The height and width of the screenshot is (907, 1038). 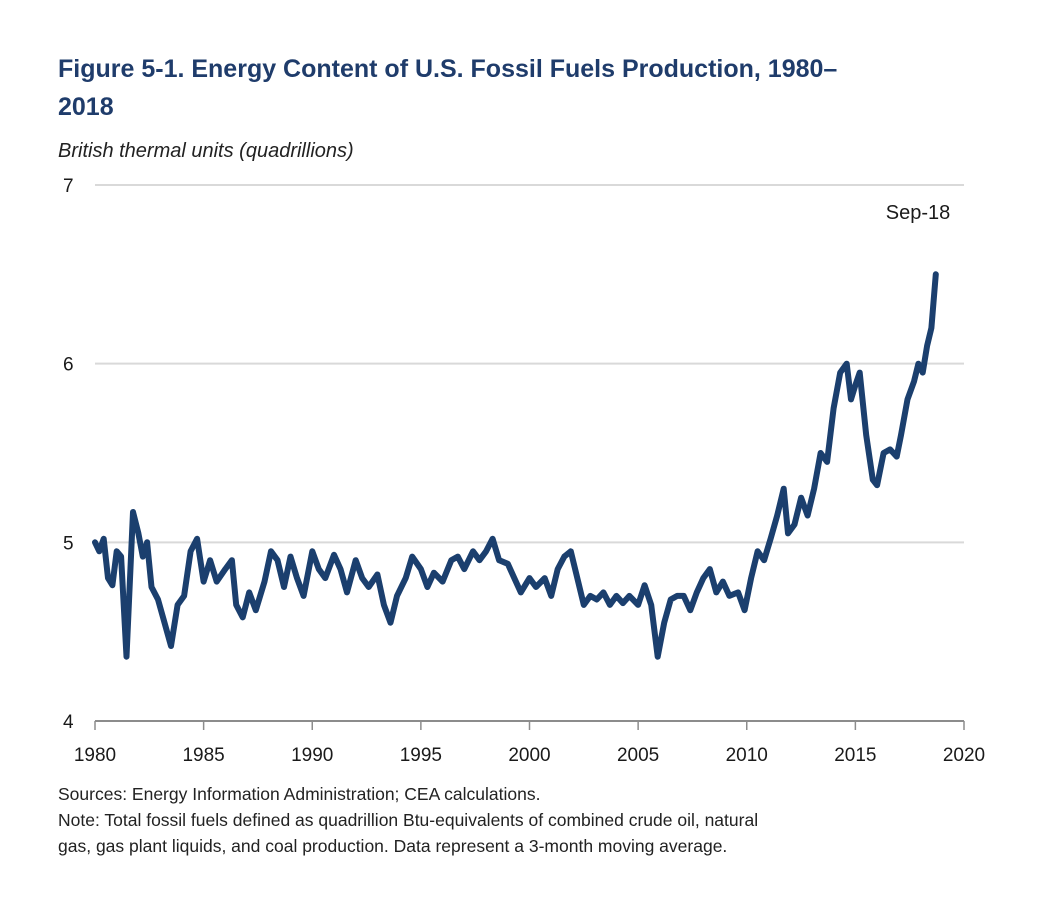 I want to click on x-tick-label-1995: 1995, so click(x=421, y=755).